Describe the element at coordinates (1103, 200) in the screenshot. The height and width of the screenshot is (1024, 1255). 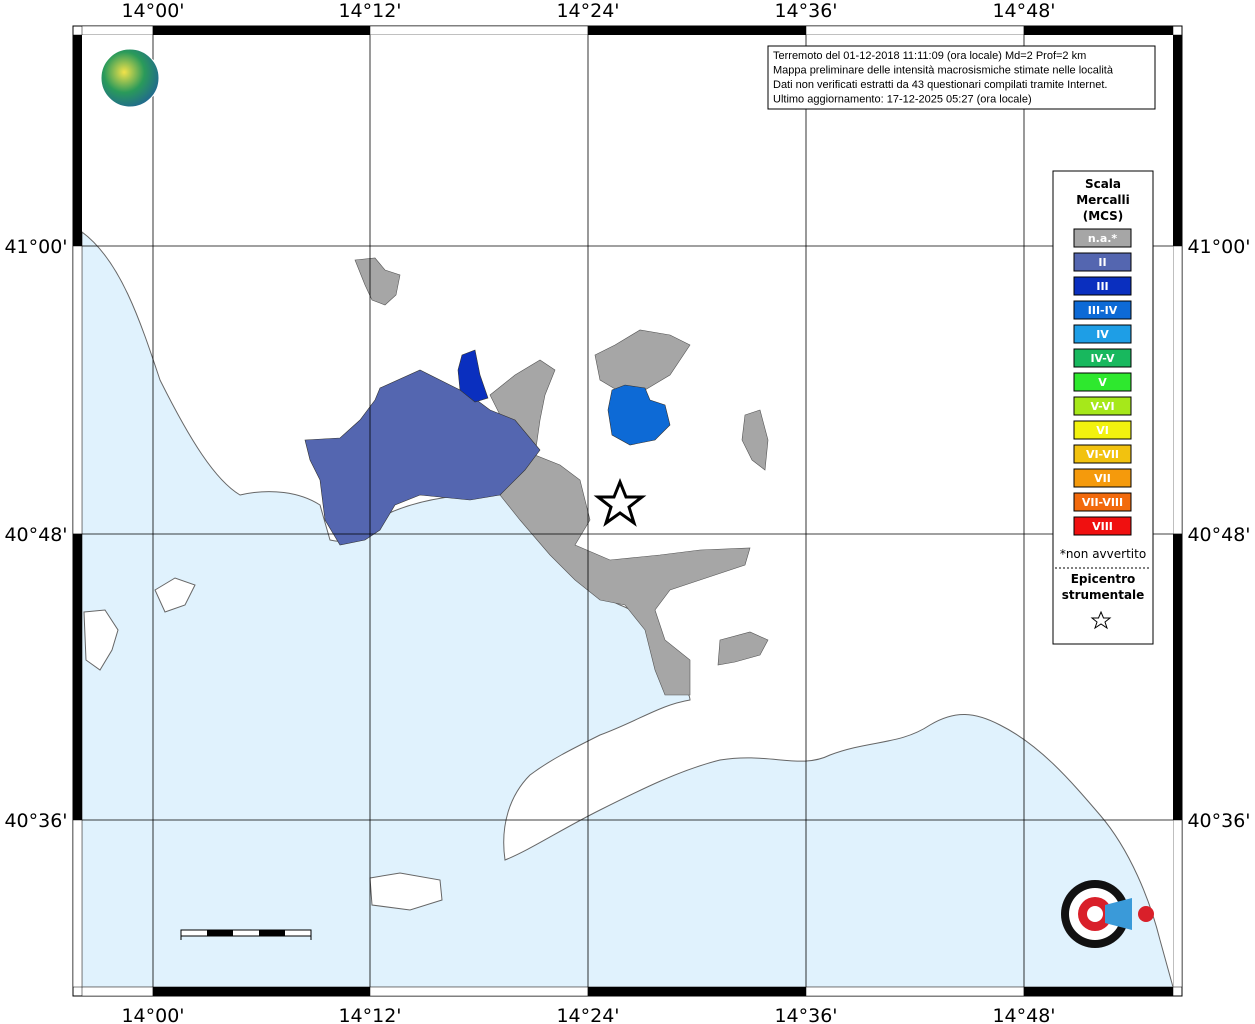
I see `legend-title: Mercalli` at that location.